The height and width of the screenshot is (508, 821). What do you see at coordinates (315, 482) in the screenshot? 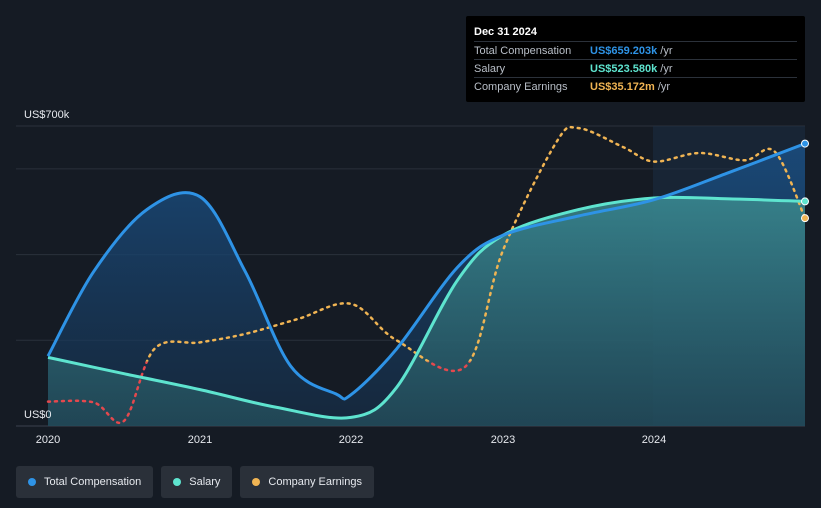
I see `legend-label: Company Earnings` at bounding box center [315, 482].